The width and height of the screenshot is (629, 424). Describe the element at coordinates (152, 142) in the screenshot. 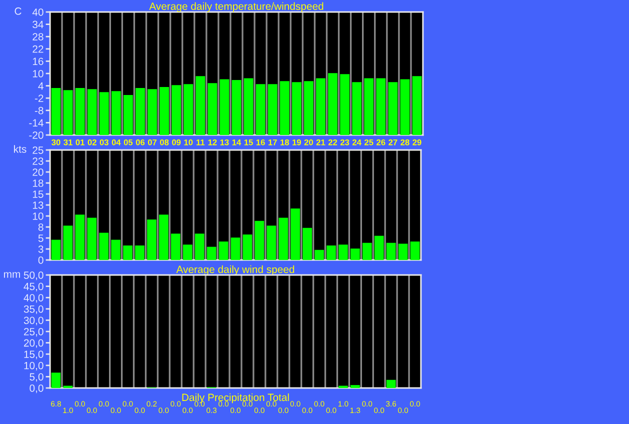

I see `x-tick-label: 07` at that location.